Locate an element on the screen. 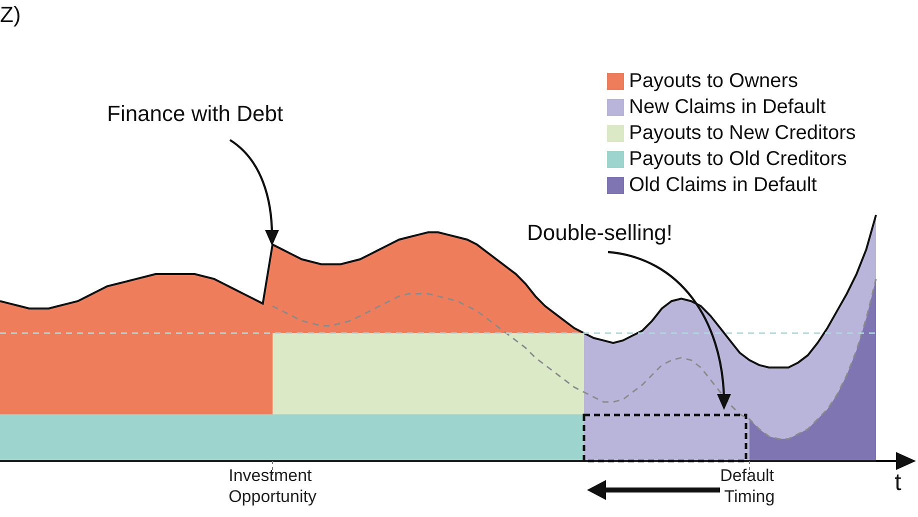 This screenshot has width=918, height=517. text: Finance with Debt is located at coordinates (195, 114).